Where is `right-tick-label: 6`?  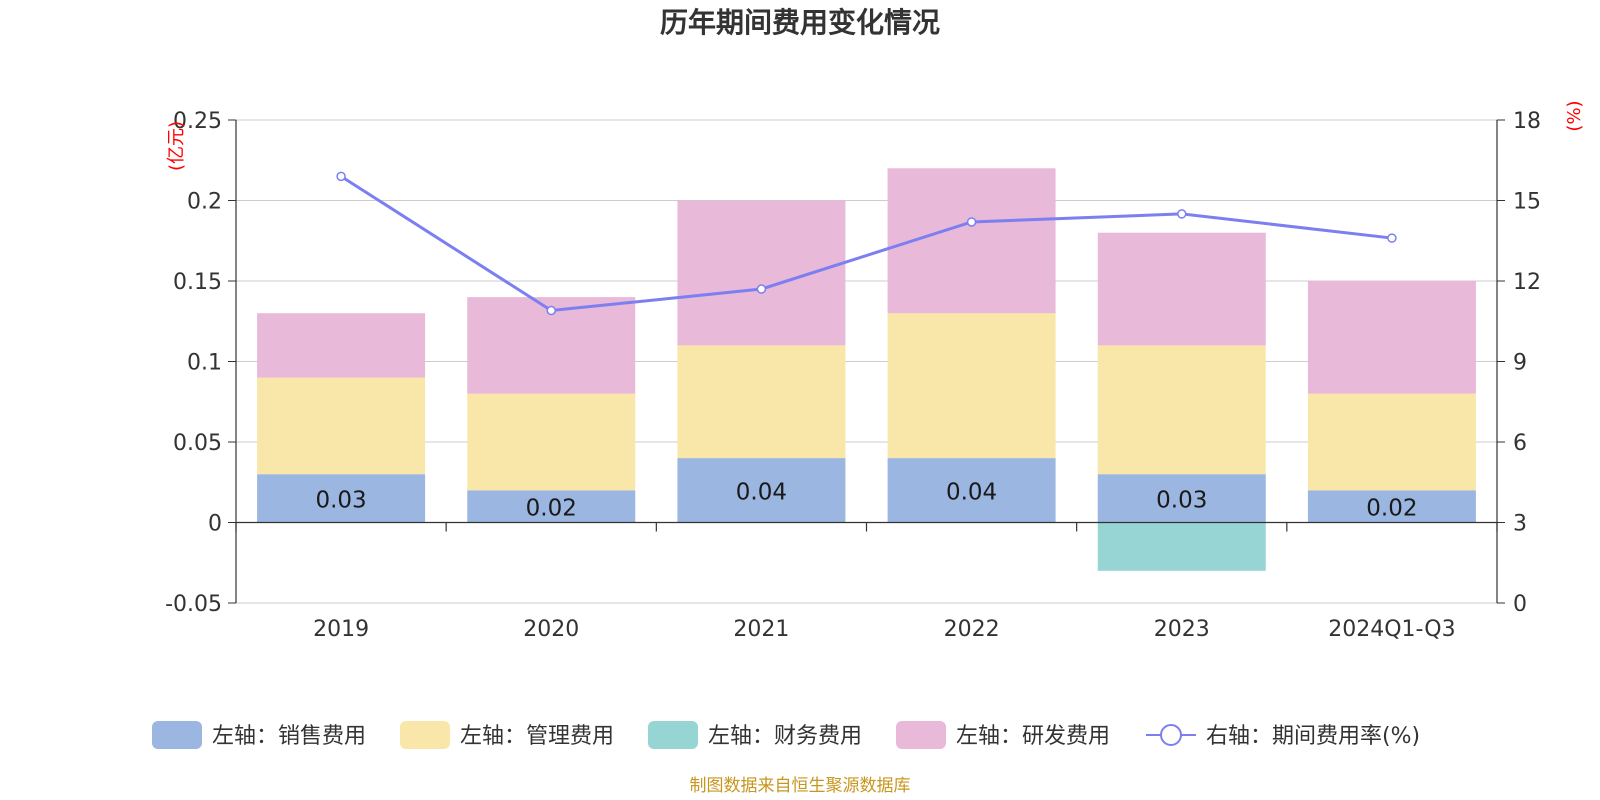 right-tick-label: 6 is located at coordinates (1520, 443).